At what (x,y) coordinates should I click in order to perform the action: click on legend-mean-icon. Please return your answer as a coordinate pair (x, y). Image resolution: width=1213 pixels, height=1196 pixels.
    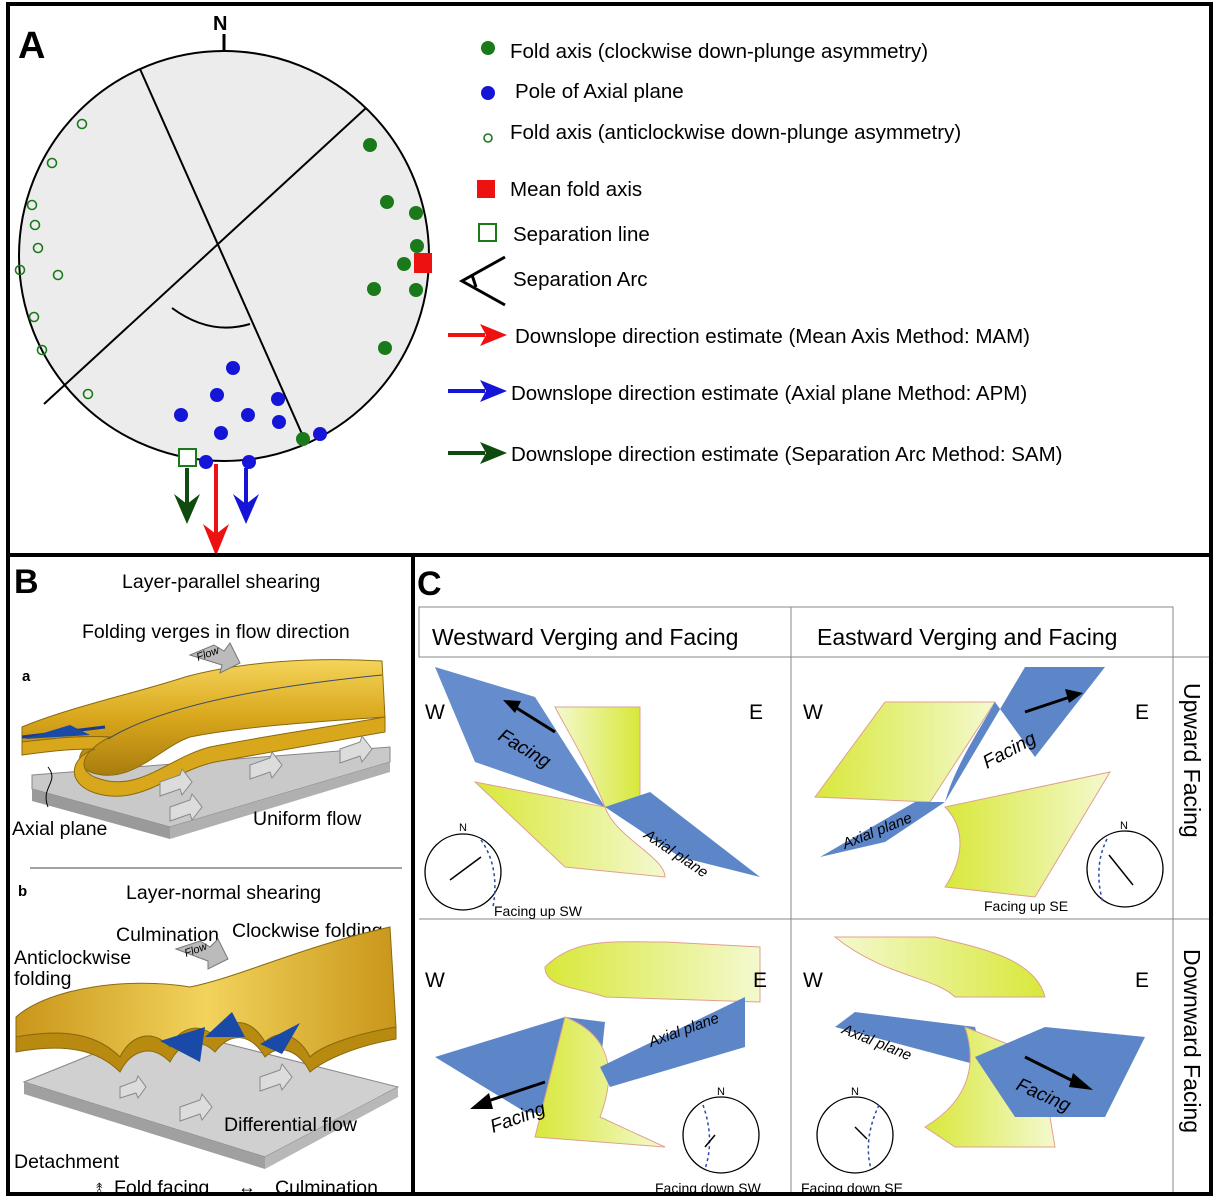
    Looking at the image, I should click on (486, 189).